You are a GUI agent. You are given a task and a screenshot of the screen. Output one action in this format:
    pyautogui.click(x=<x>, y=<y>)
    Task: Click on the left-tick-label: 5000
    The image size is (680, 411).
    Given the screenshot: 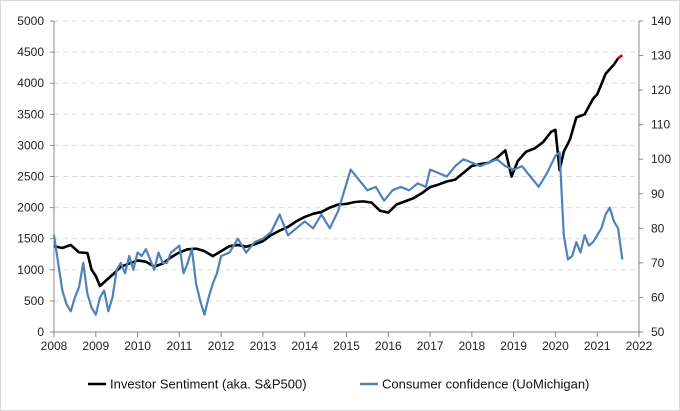 What is the action you would take?
    pyautogui.click(x=30, y=21)
    